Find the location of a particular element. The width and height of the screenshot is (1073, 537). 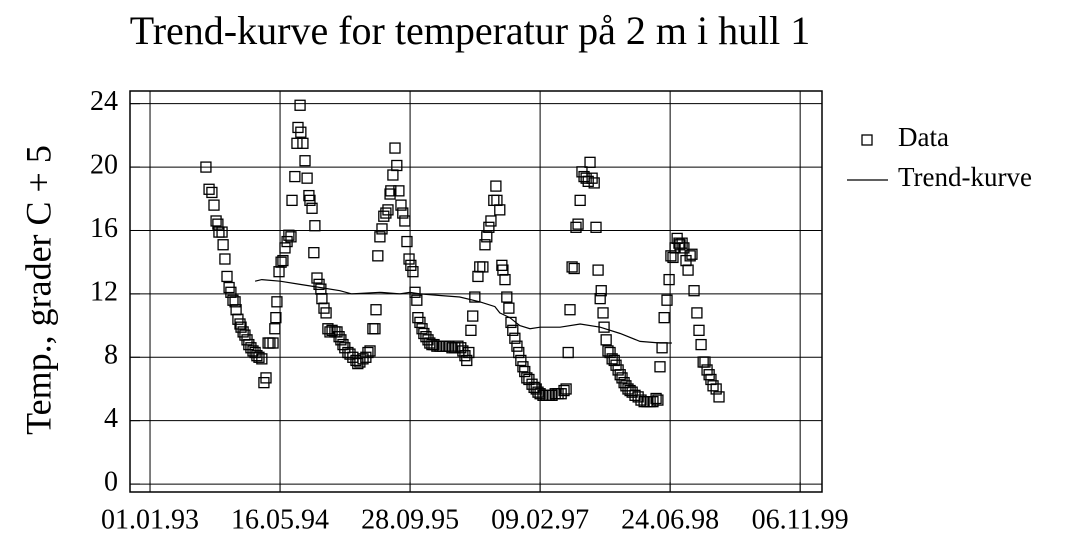

x-tick-label: 06.11.99 is located at coordinates (800, 519).